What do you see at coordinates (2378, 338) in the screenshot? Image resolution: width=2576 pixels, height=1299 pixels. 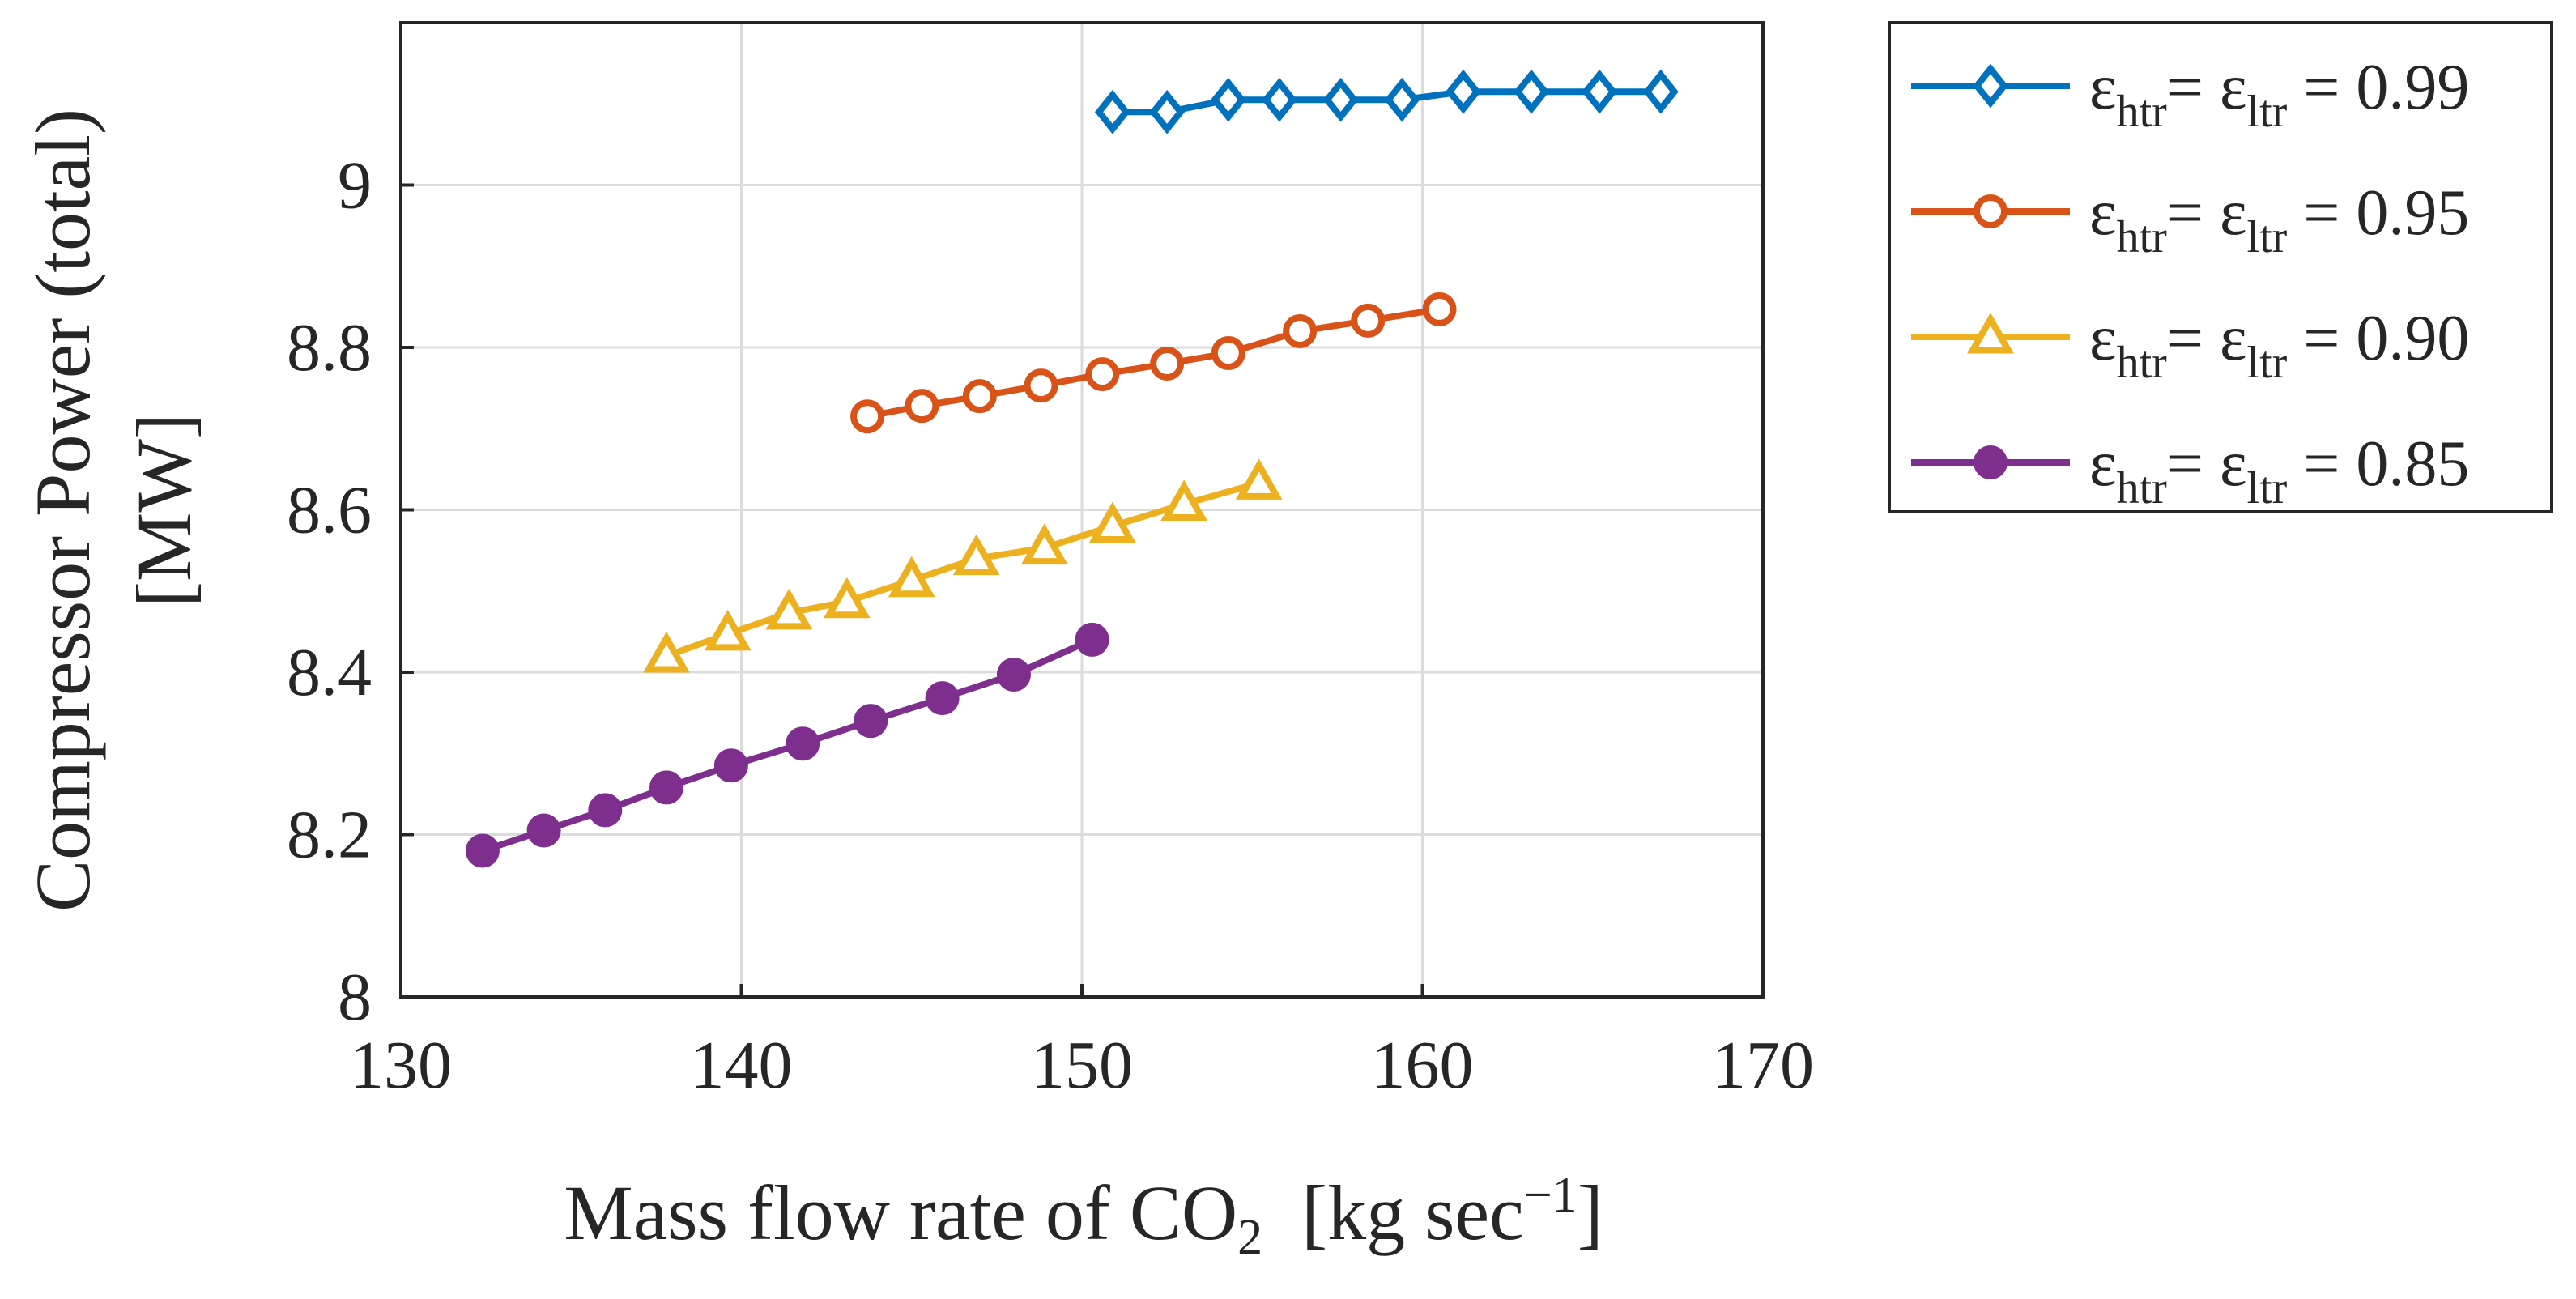 I see `legend-text-value: = 0.90` at bounding box center [2378, 338].